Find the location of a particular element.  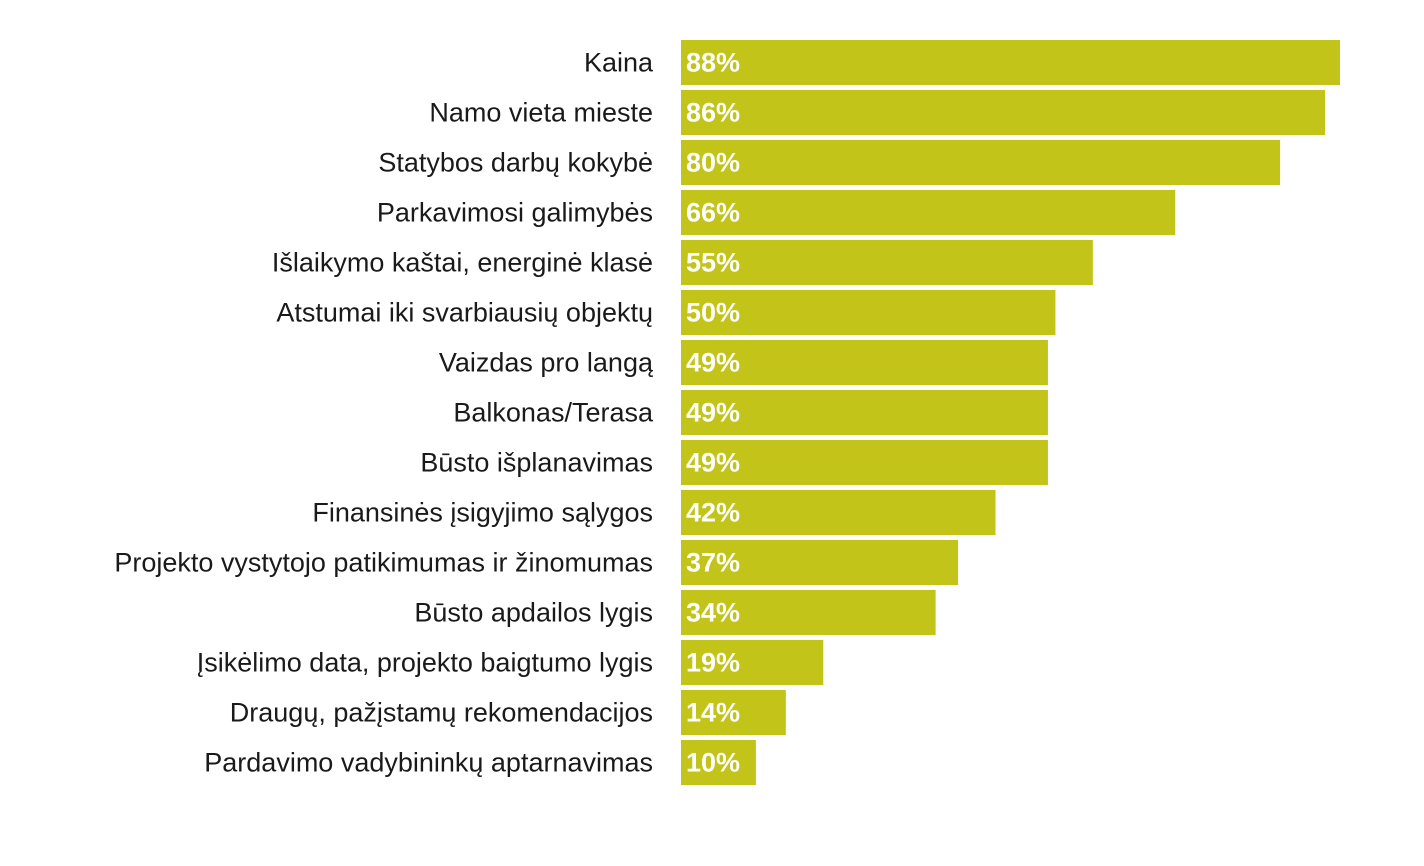

bar-row: Namo vieta mieste 86% is located at coordinates (877, 112).